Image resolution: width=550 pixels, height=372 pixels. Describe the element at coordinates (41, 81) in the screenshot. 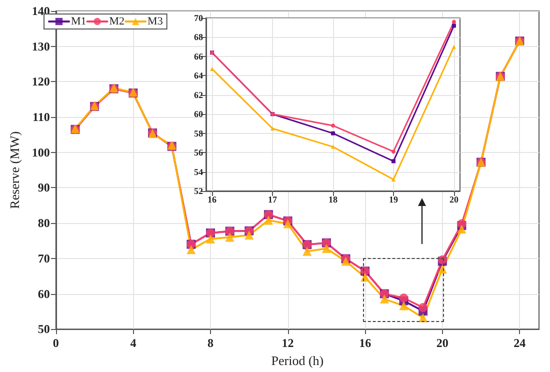

I see `y-tick-label: 120` at that location.